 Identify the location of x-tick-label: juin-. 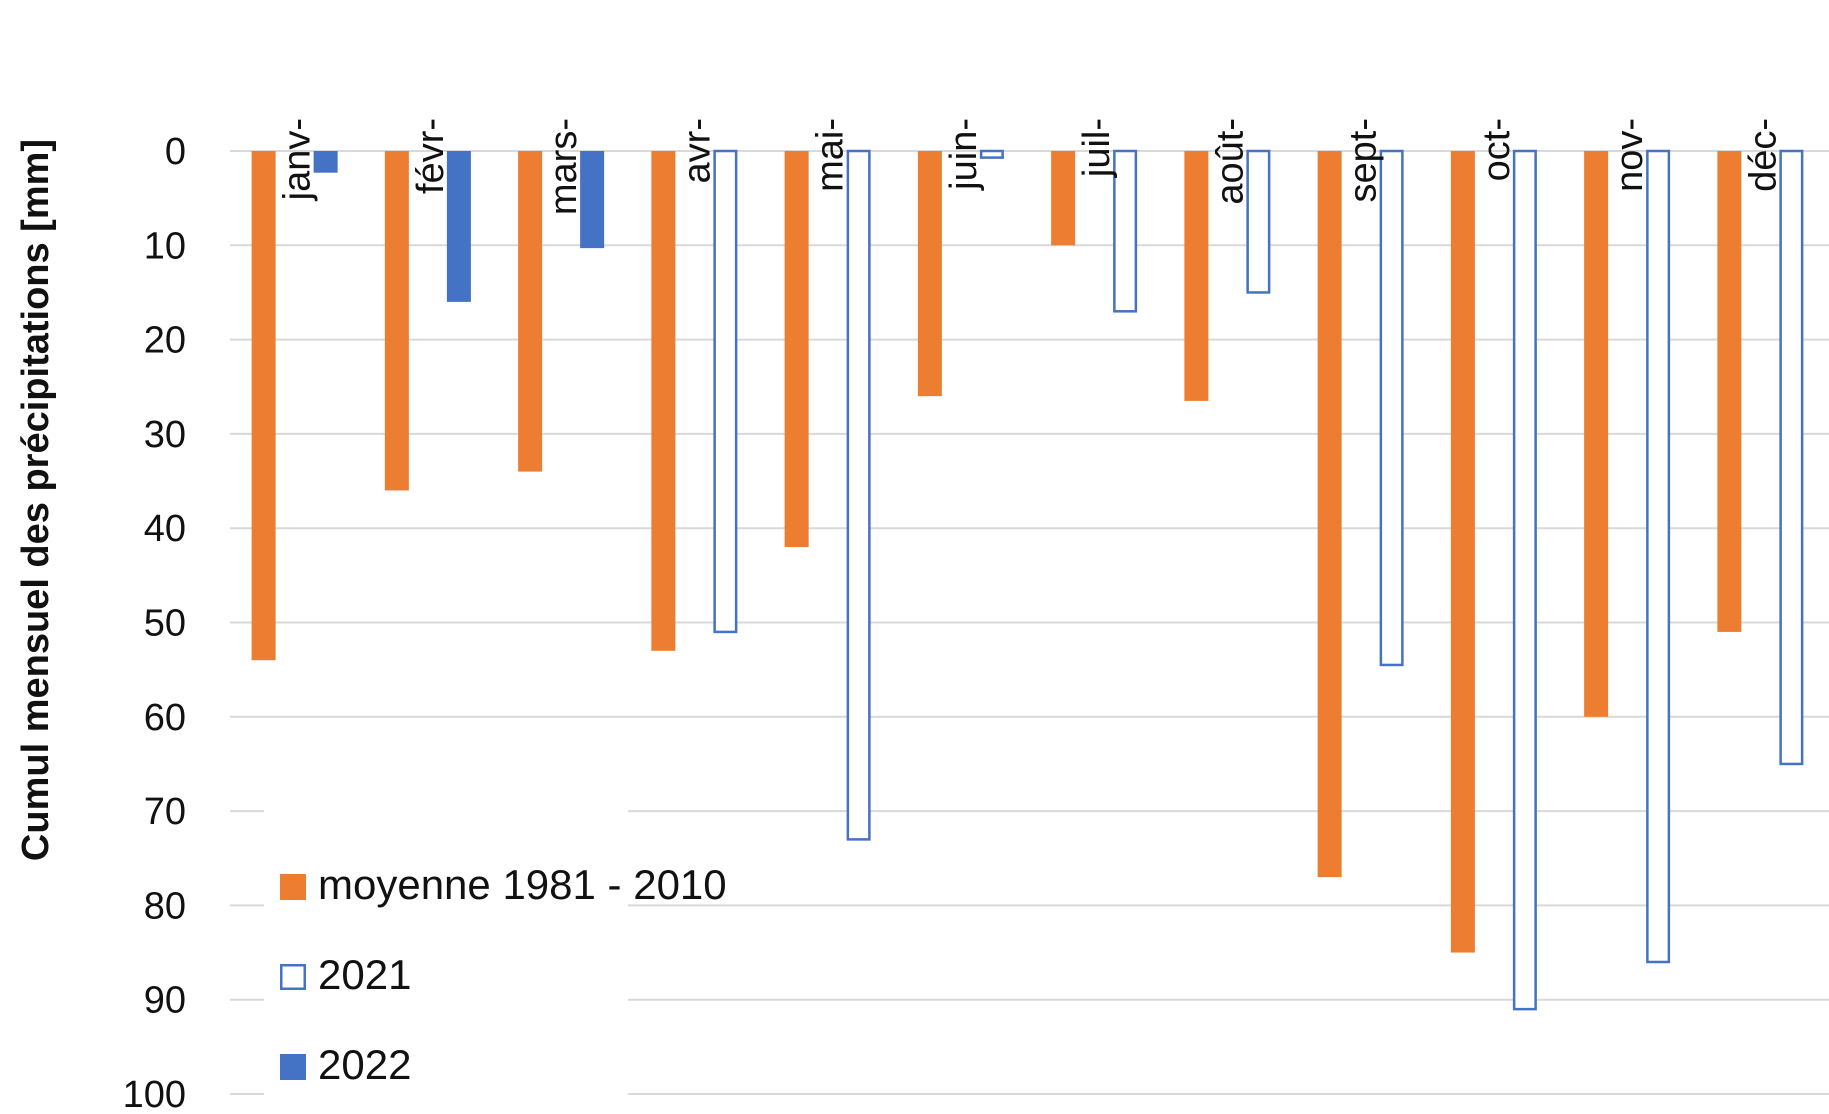
(964, 154).